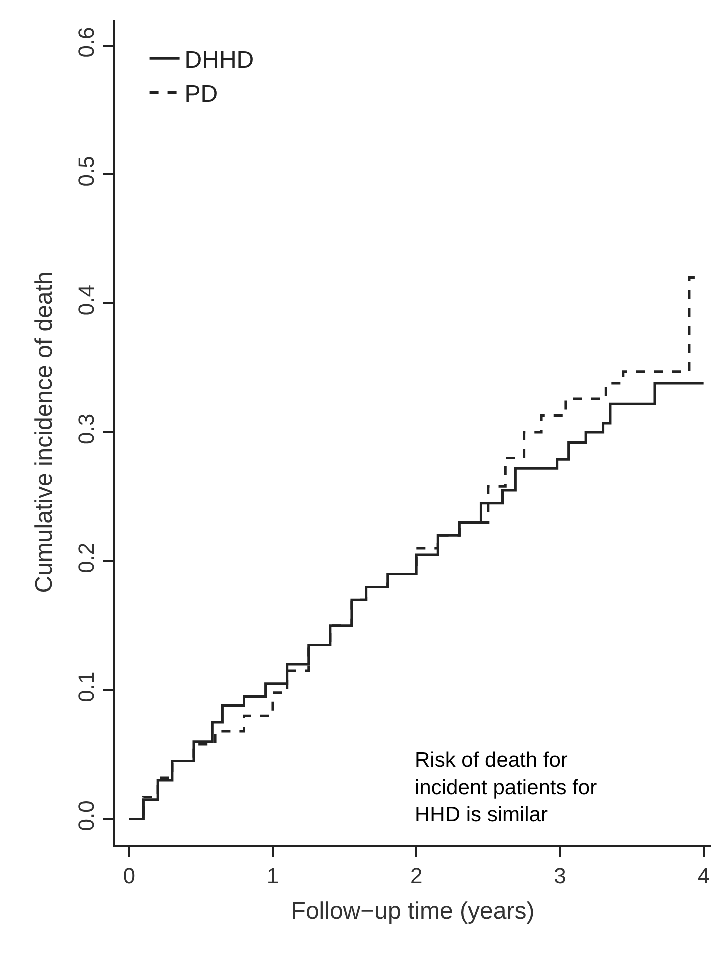 The height and width of the screenshot is (975, 726). I want to click on y-tick-label: 0.6, so click(87, 42).